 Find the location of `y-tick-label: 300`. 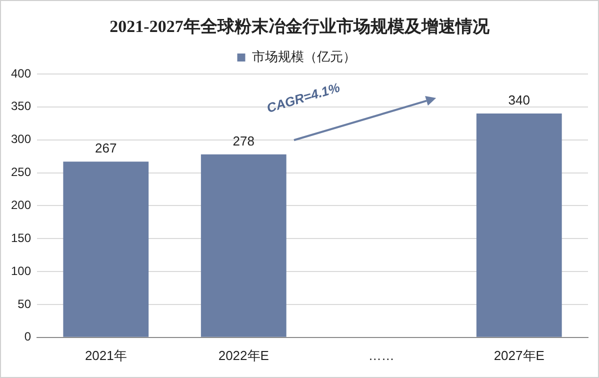

y-tick-label: 300 is located at coordinates (21, 139).